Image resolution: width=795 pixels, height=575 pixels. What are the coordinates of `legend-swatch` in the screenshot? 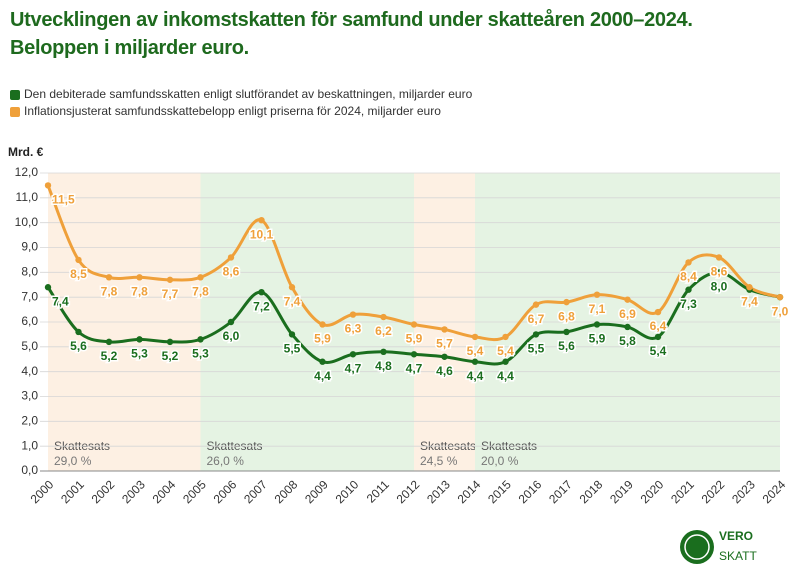 It's located at (15, 112).